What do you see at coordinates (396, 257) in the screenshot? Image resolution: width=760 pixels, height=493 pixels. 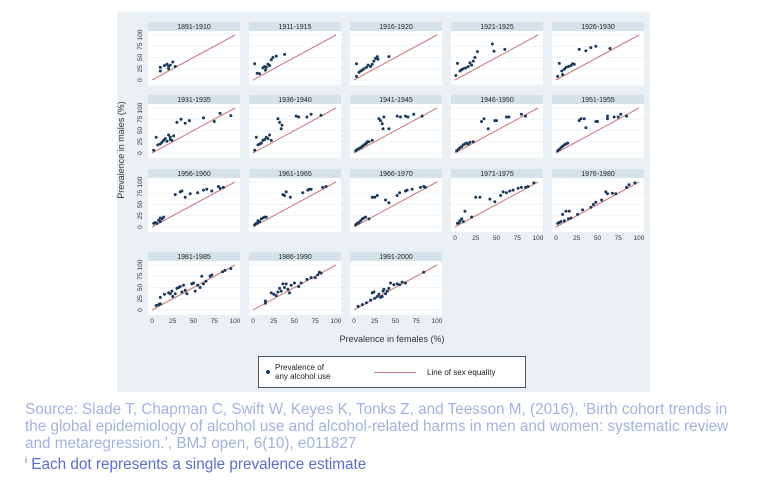 I see `panel-title: 1991-2000` at bounding box center [396, 257].